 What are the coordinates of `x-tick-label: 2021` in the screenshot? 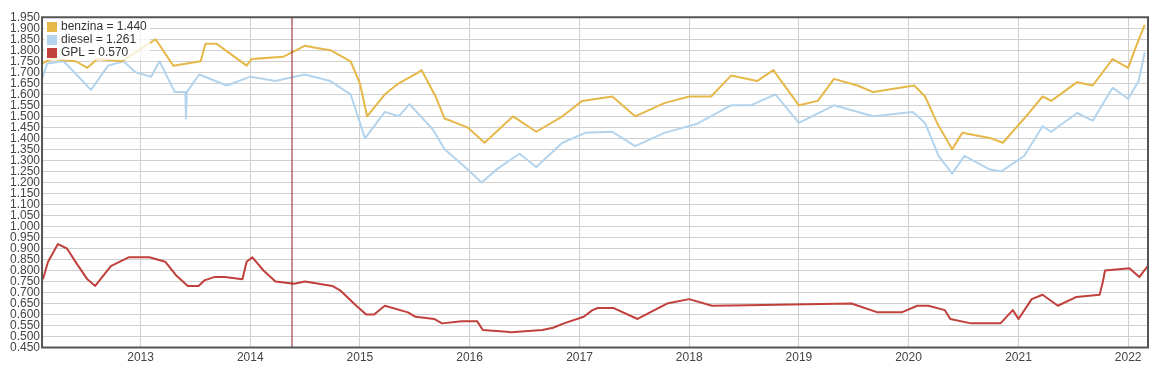 It's located at (1019, 357).